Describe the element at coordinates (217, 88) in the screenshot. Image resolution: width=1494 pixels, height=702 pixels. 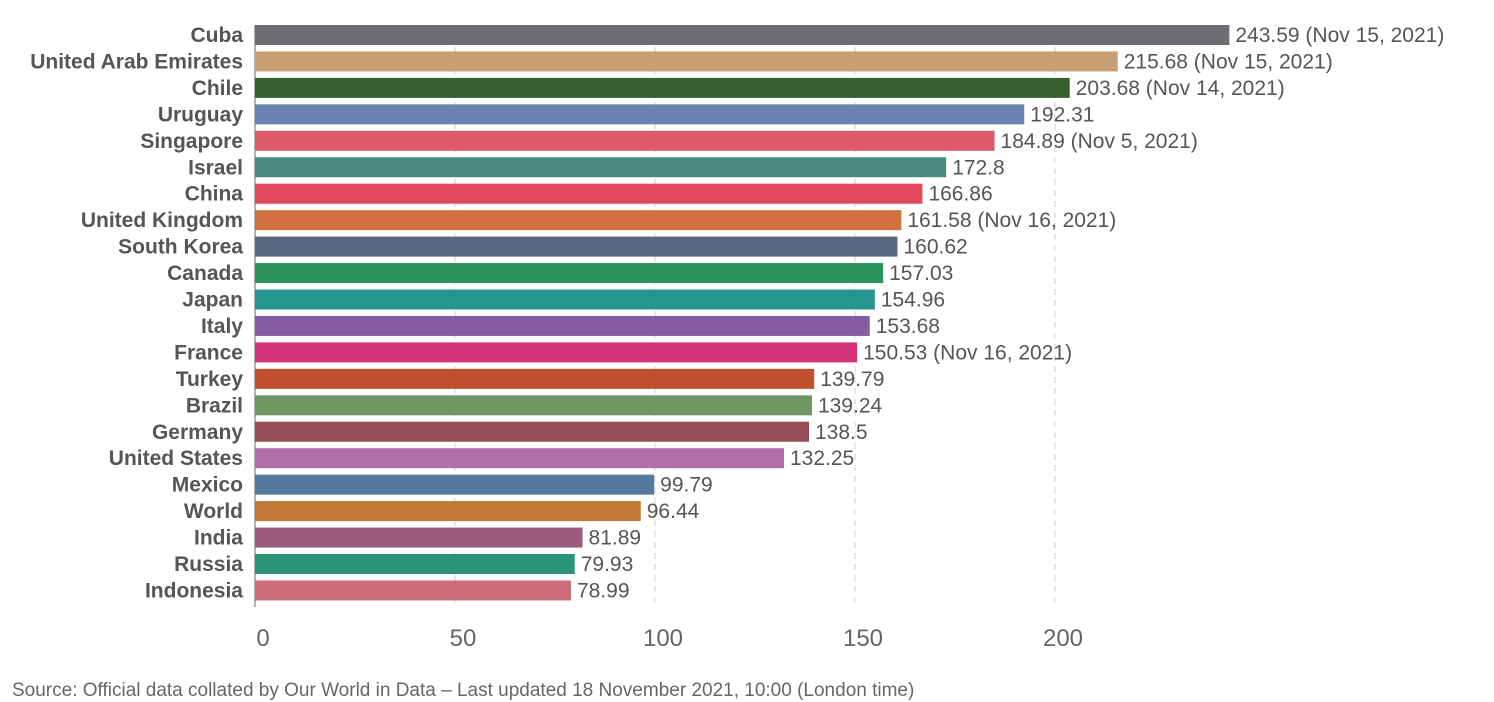
I see `category-label: Chile` at that location.